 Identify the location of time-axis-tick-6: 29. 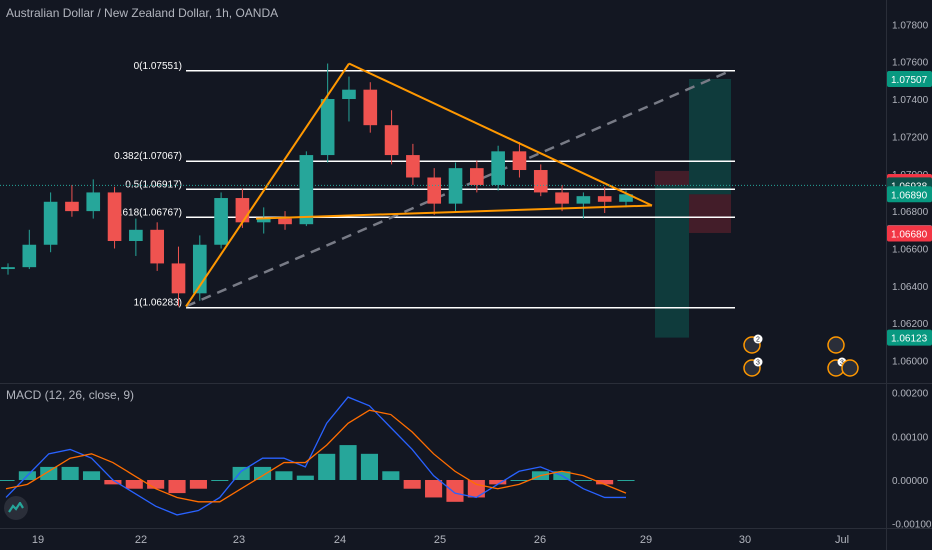
(646, 540).